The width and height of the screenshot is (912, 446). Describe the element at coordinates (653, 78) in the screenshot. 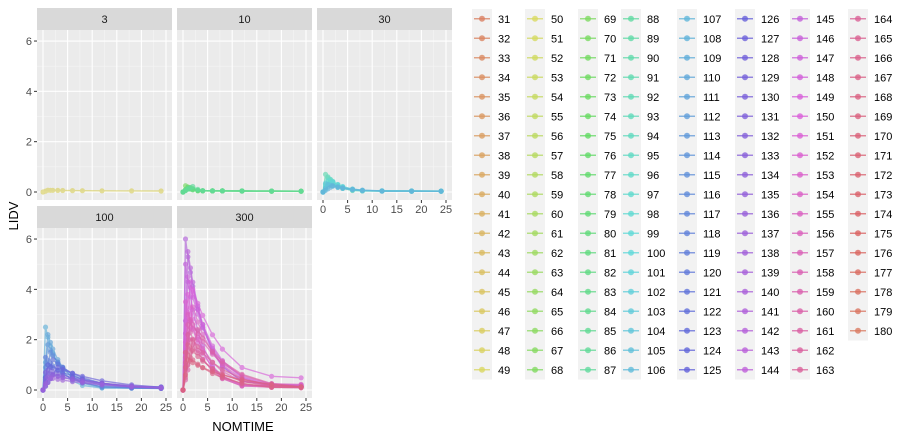

I see `legend-label: 91` at that location.